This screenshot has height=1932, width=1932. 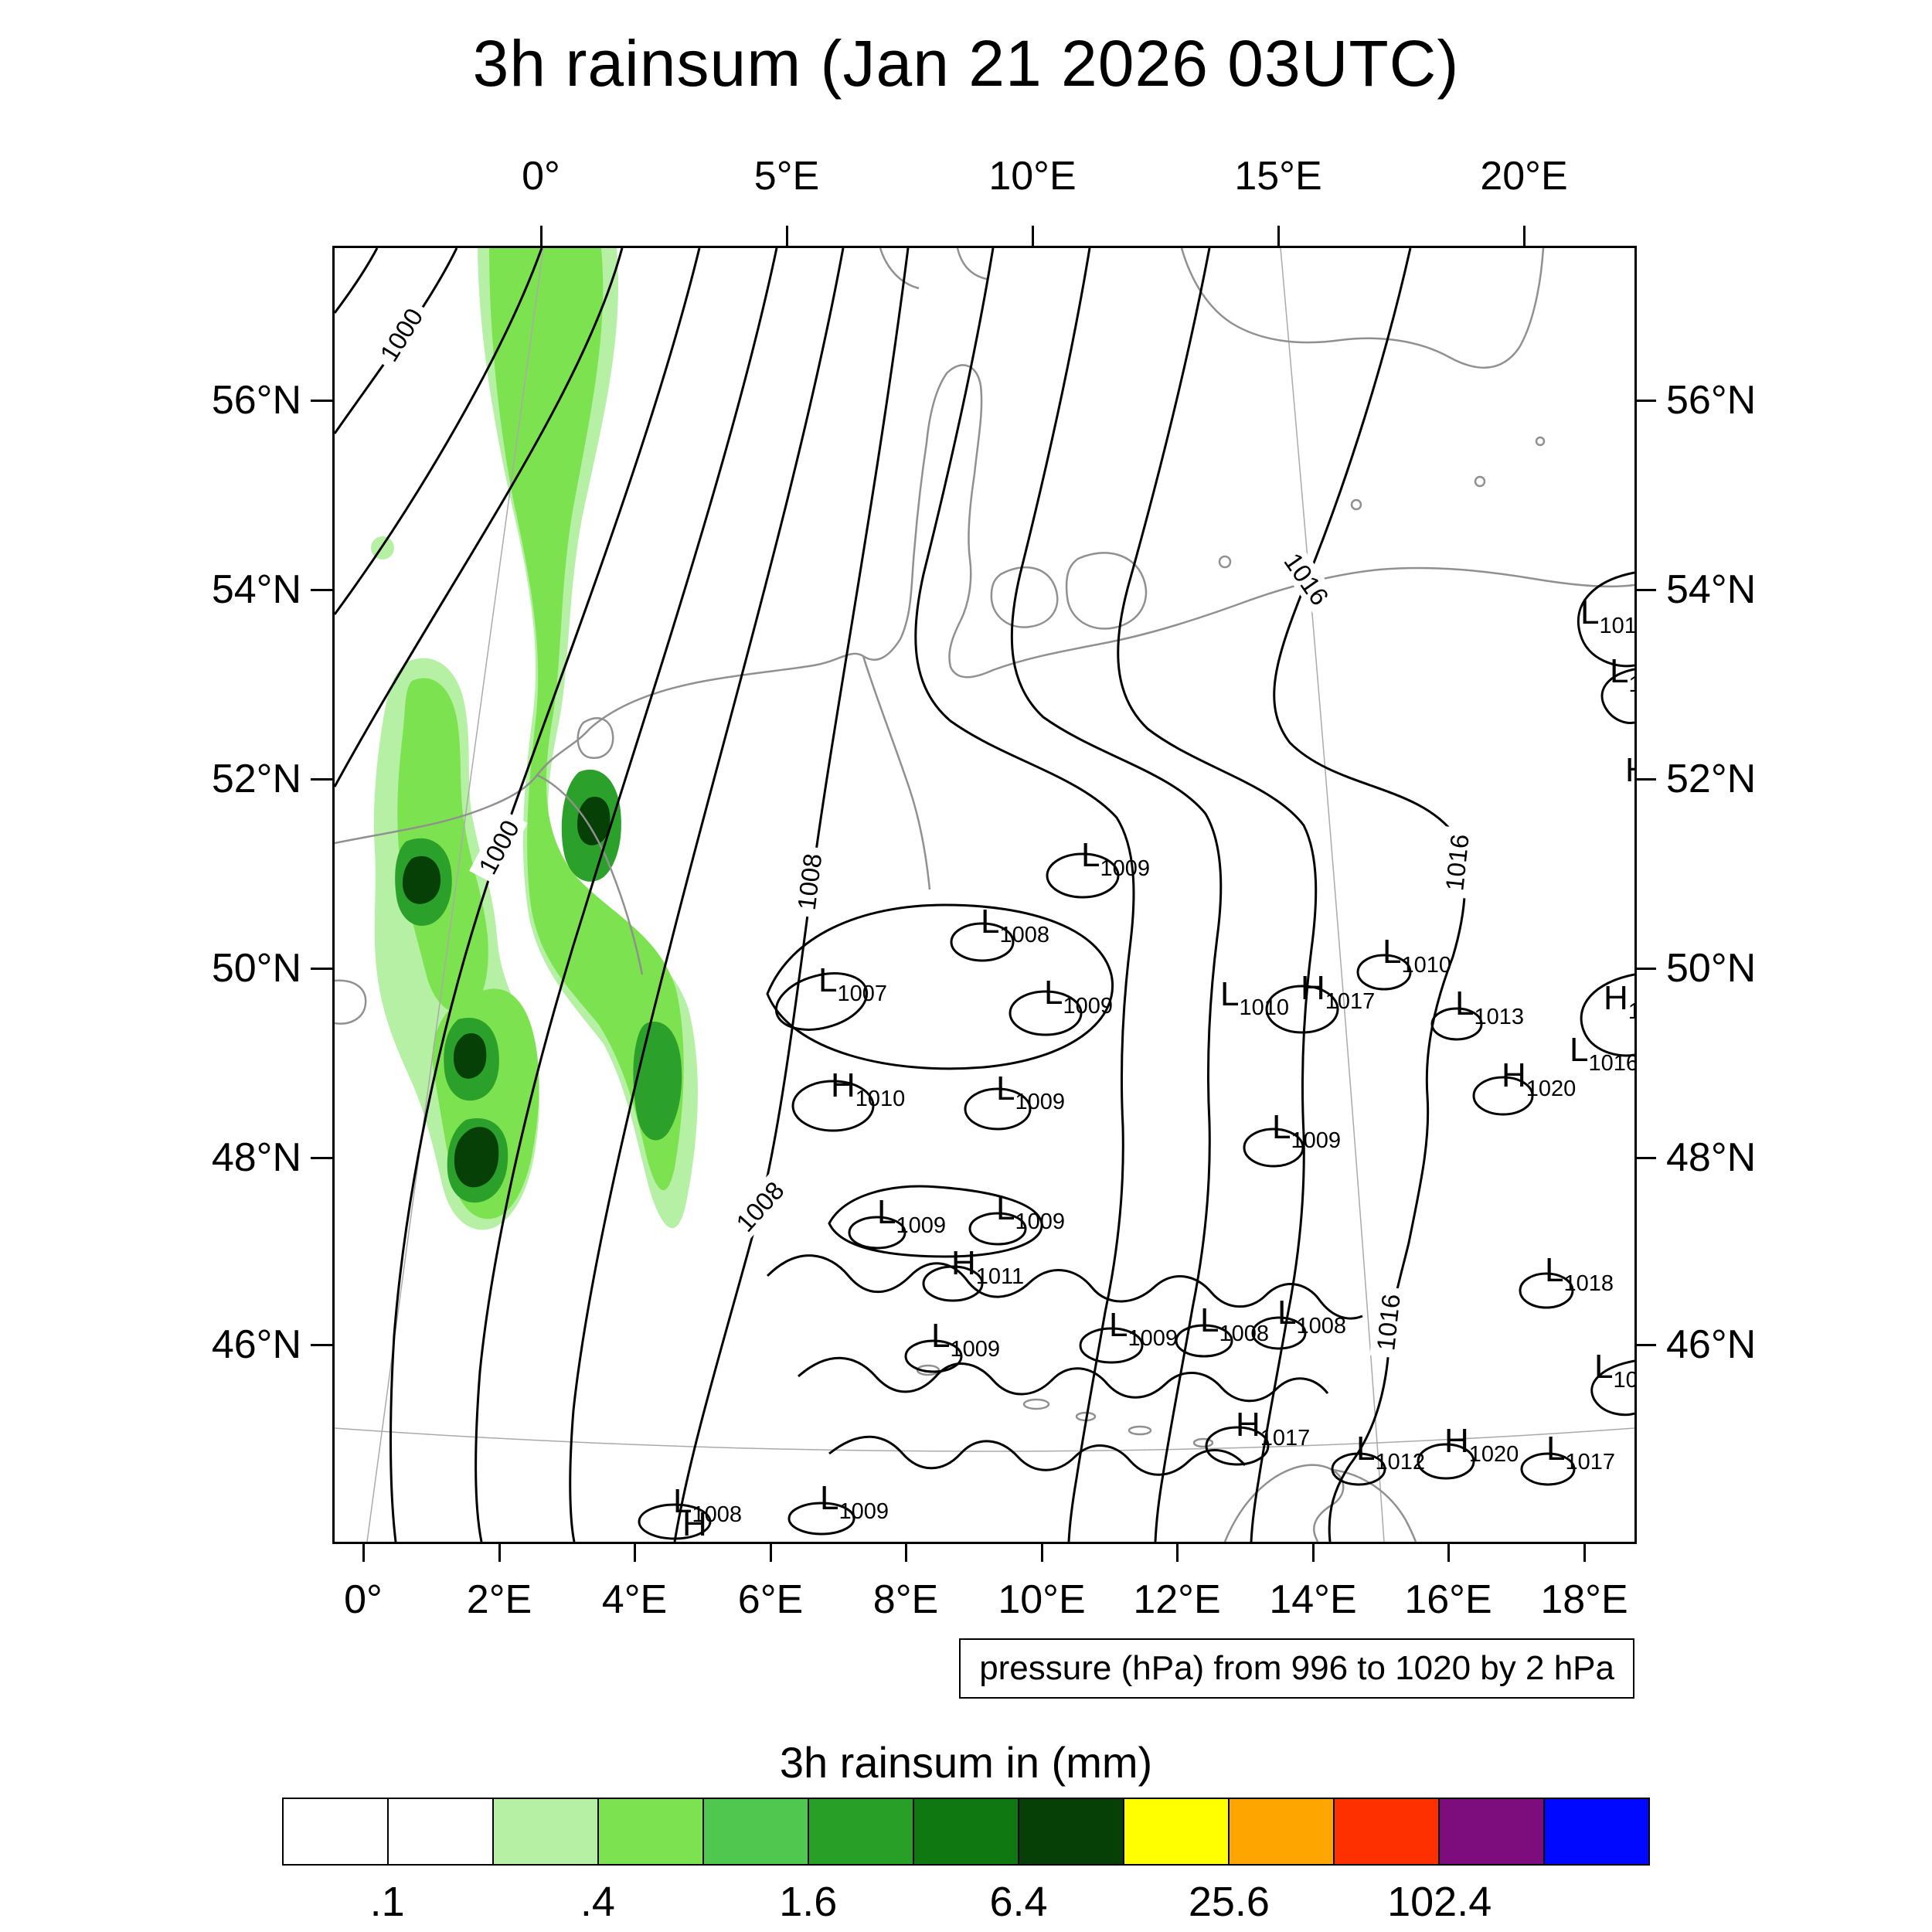 What do you see at coordinates (635, 1600) in the screenshot?
I see `bottom-axis-label: 4°E` at bounding box center [635, 1600].